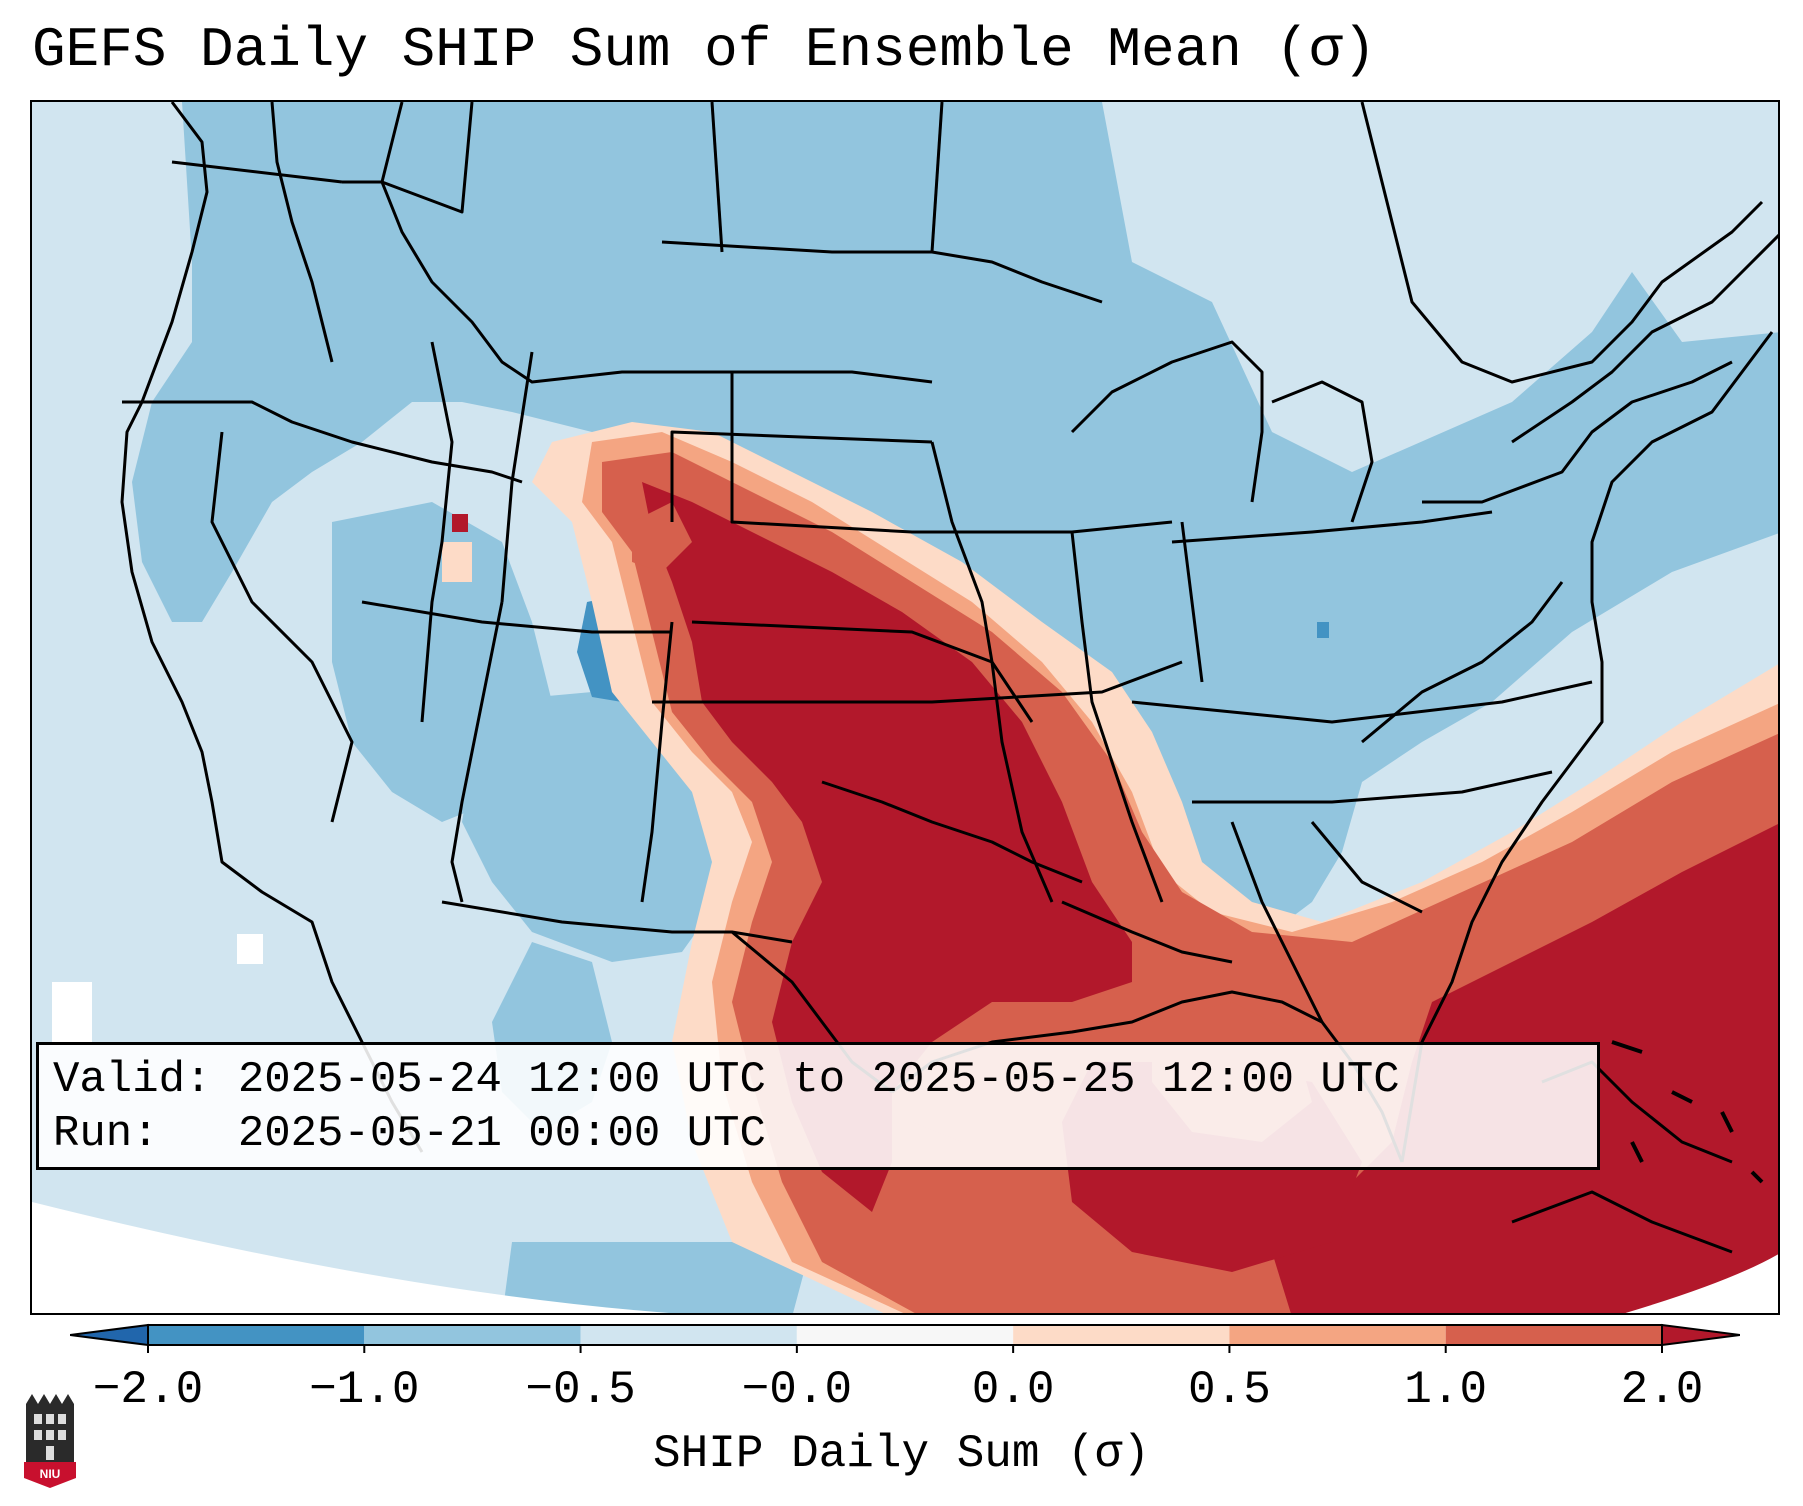  I want to click on map-islands, so click(1687, 1112).